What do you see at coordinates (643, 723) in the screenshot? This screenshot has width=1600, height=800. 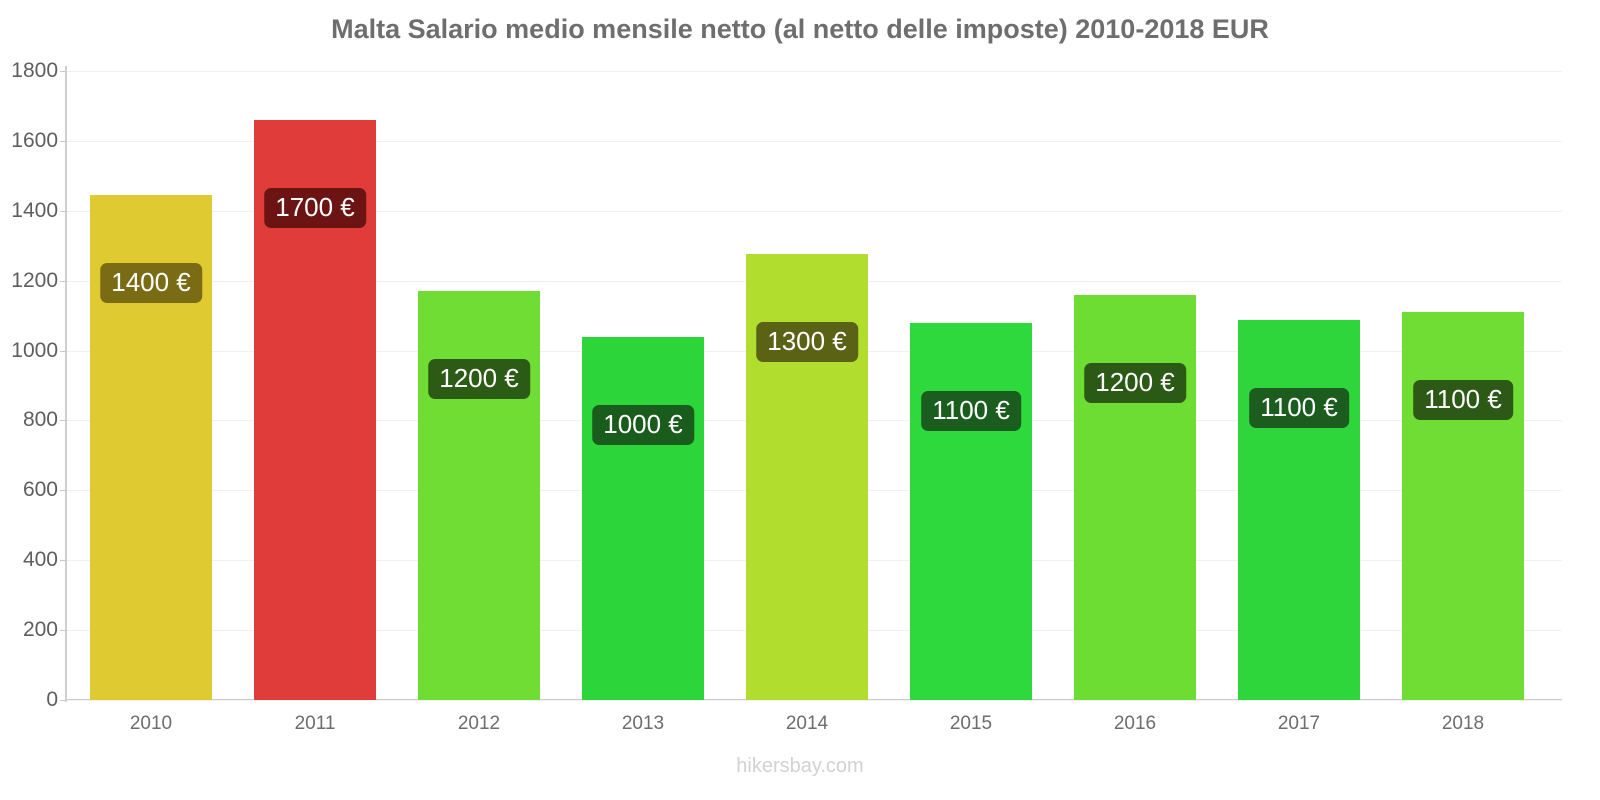 I see `x-axis-tick-label: 2013` at bounding box center [643, 723].